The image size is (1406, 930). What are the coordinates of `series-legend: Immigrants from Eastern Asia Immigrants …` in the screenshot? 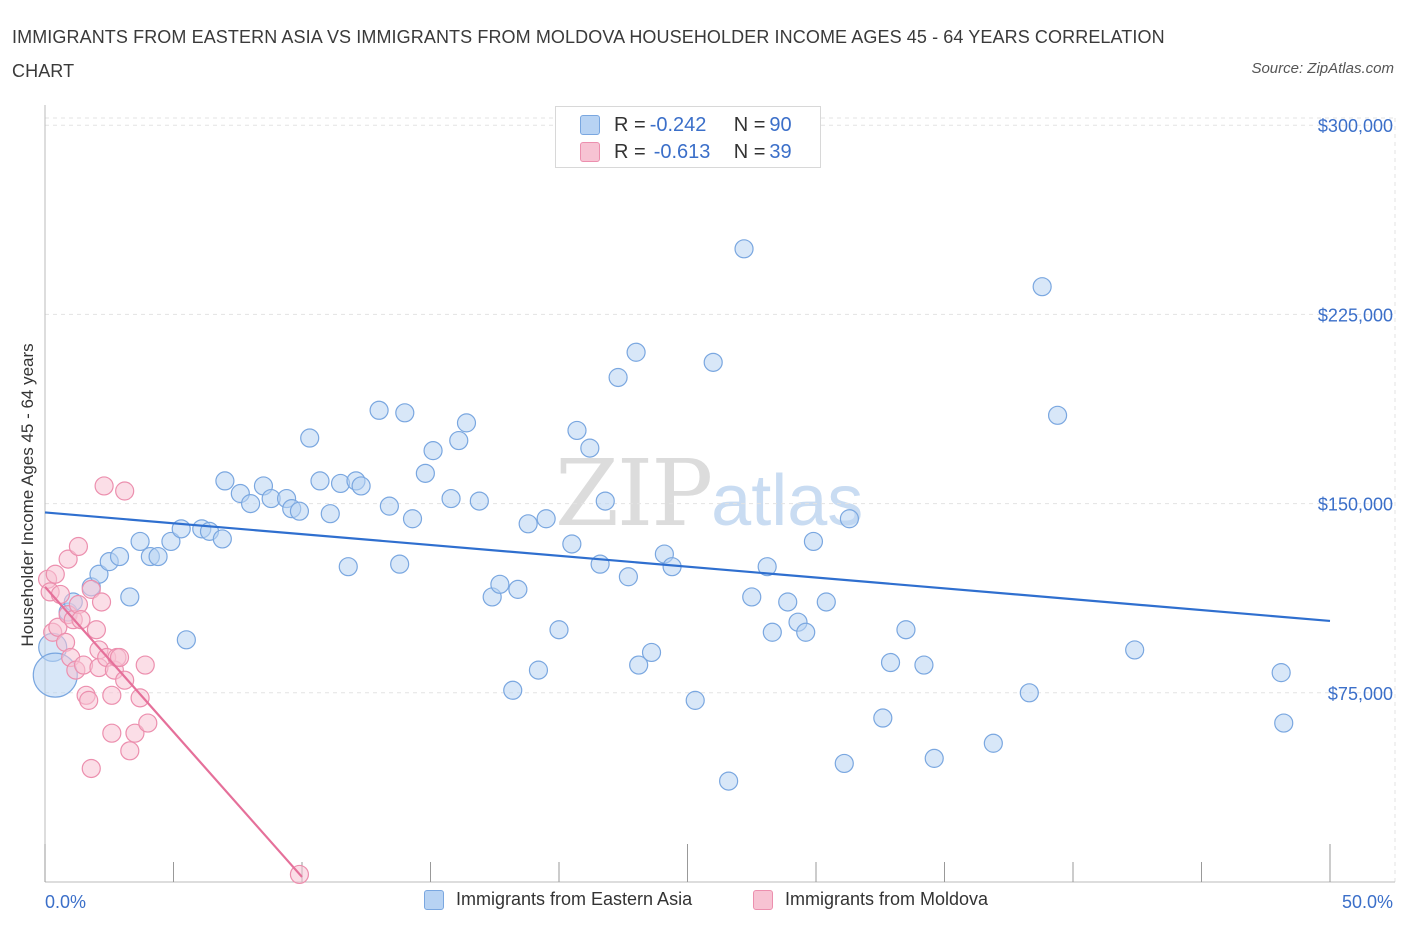 It's located at (703, 902).